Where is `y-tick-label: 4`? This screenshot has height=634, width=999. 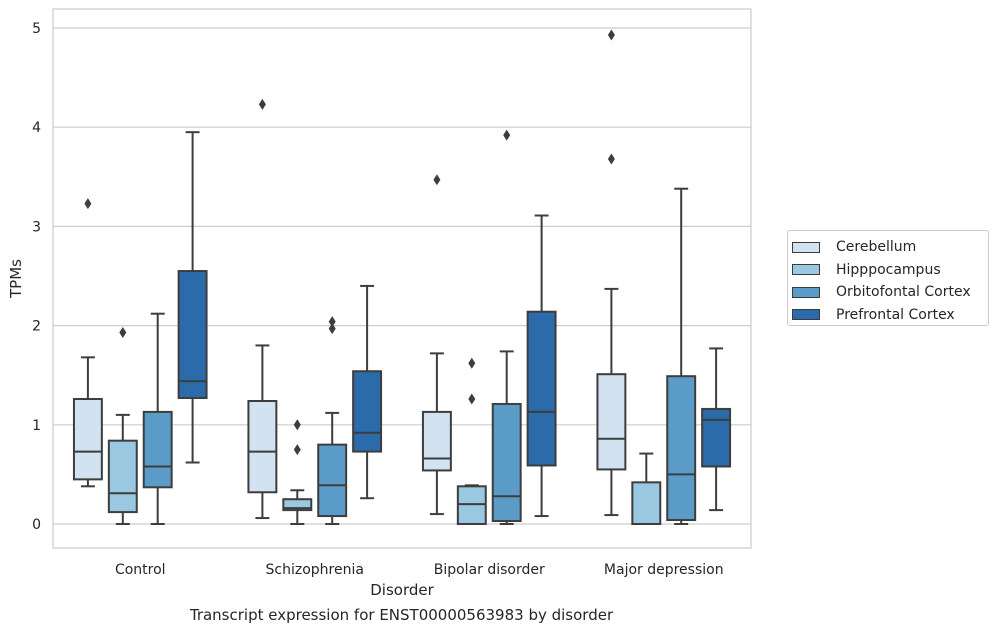 y-tick-label: 4 is located at coordinates (36, 128).